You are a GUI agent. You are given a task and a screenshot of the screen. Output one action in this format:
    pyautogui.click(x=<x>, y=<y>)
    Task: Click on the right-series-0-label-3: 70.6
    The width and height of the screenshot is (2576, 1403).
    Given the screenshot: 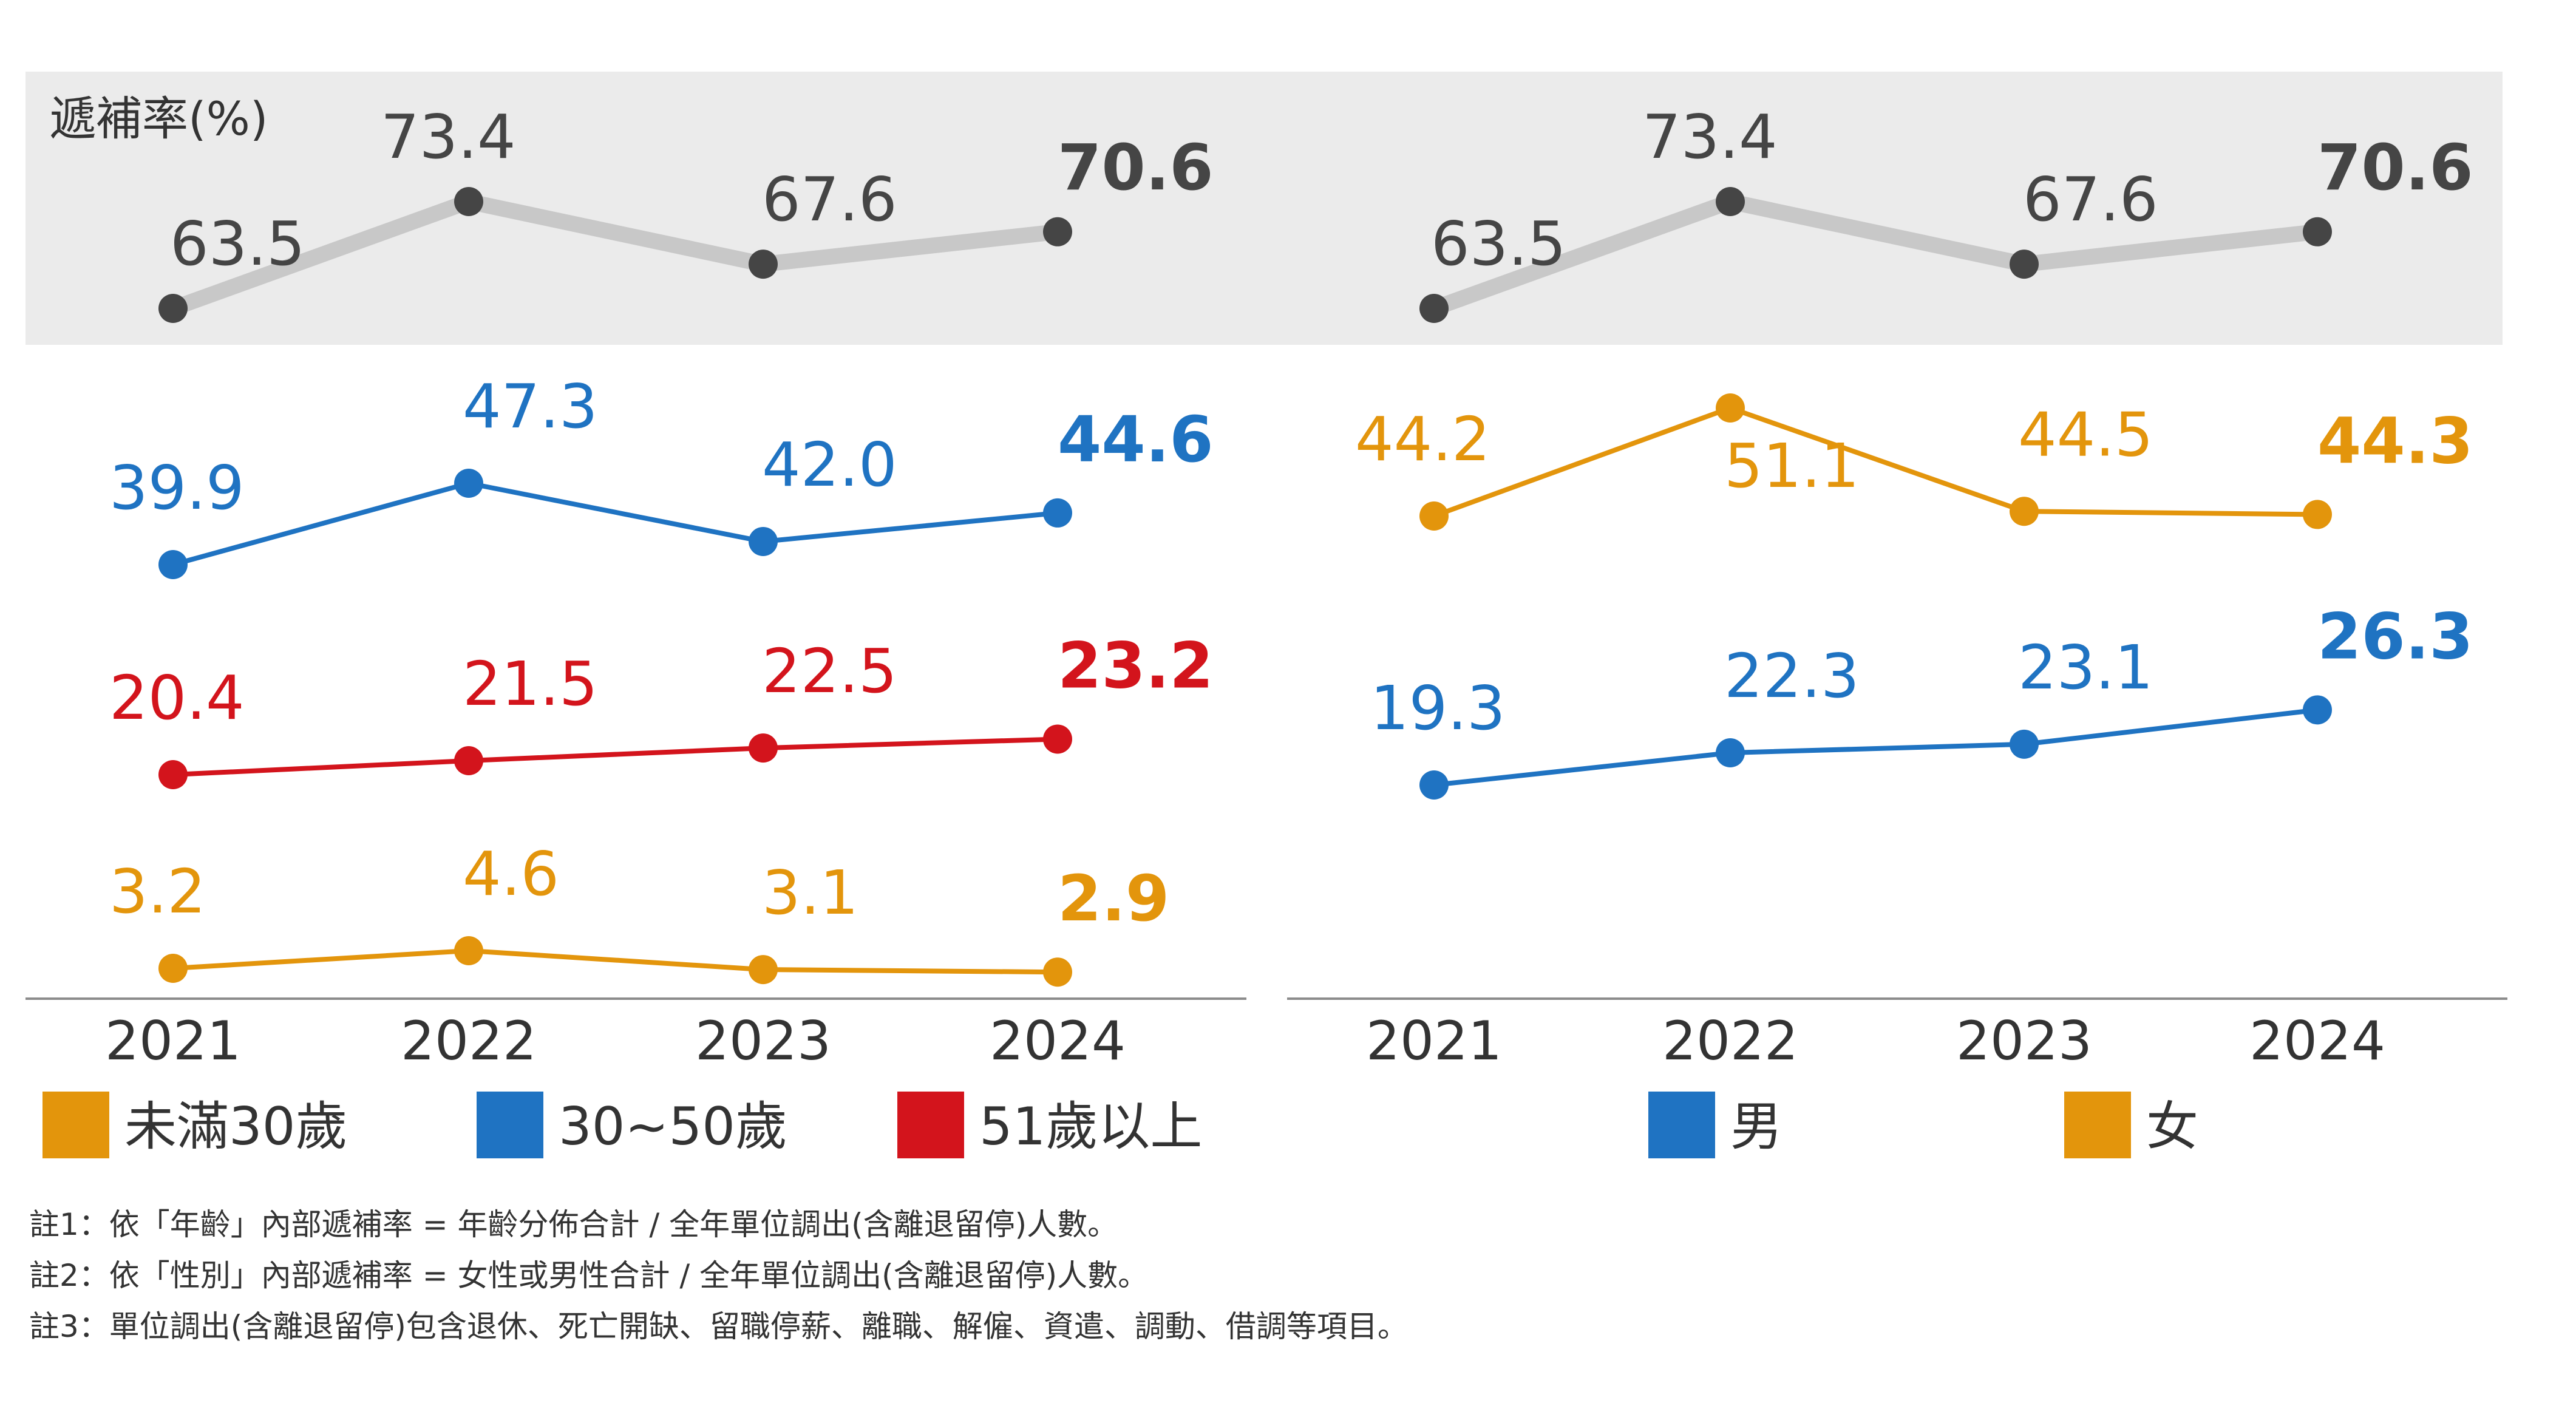 What is the action you would take?
    pyautogui.click(x=2395, y=168)
    